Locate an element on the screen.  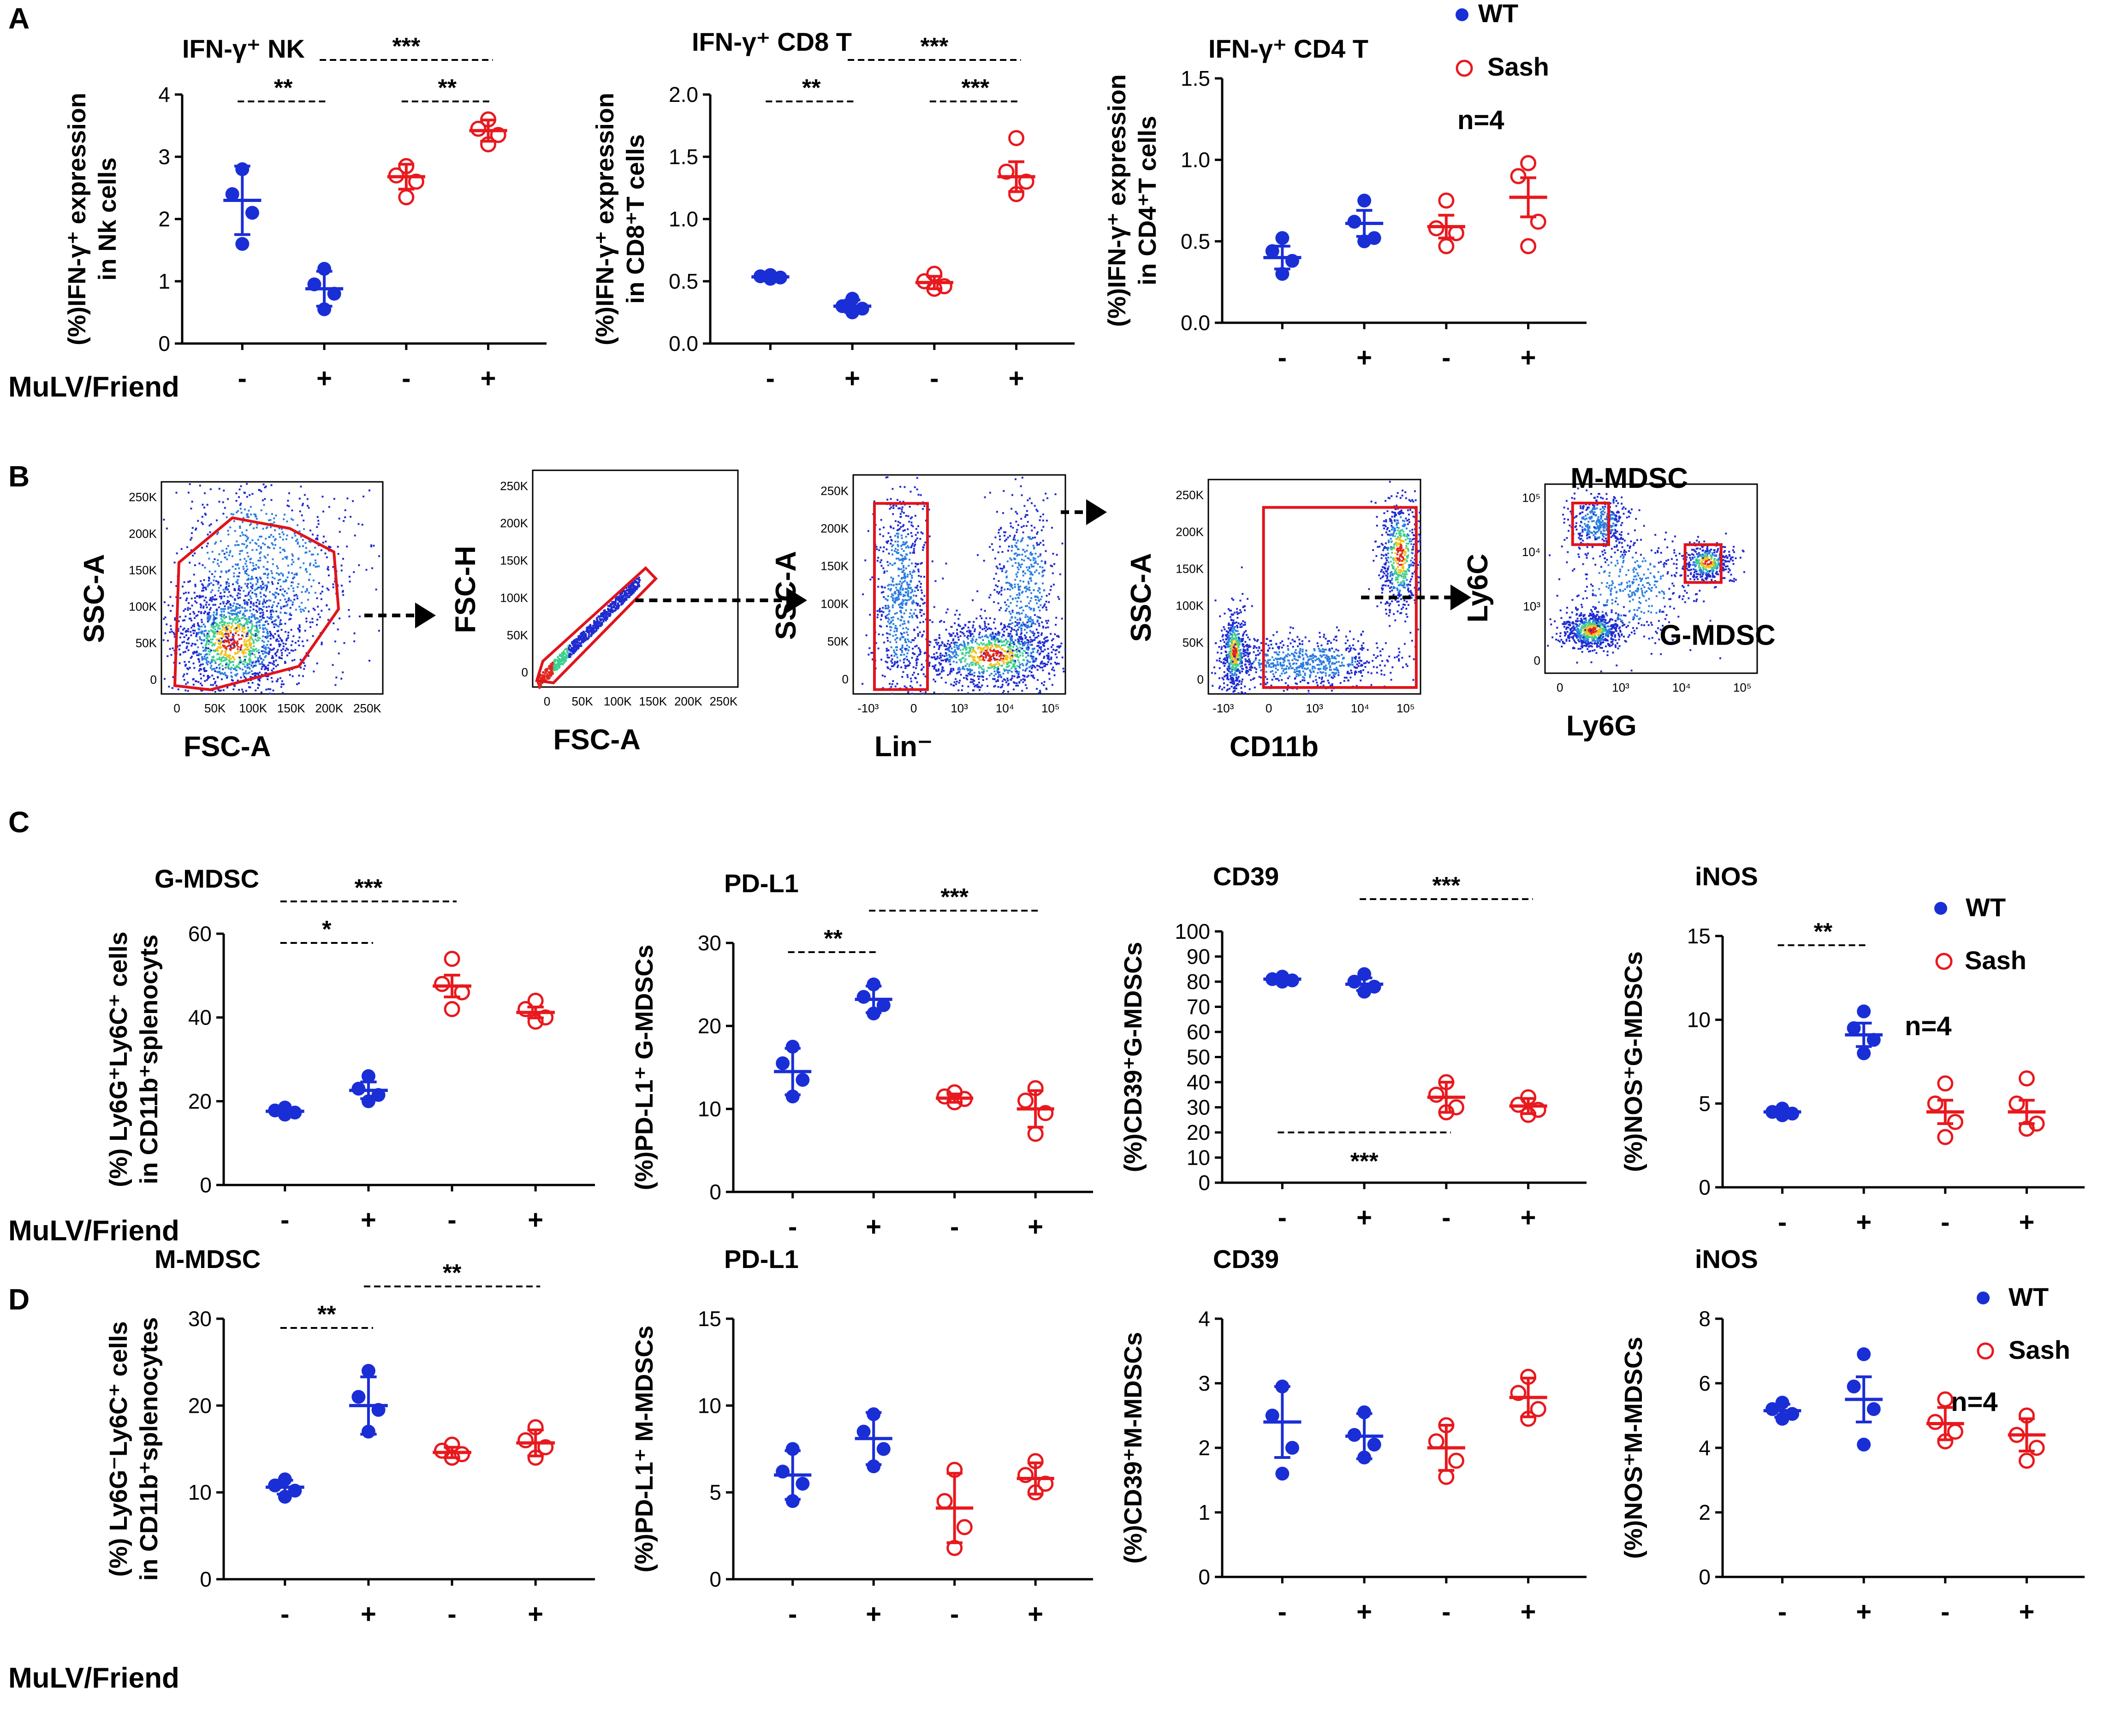
significance-label: ** is located at coordinates (283, 88).